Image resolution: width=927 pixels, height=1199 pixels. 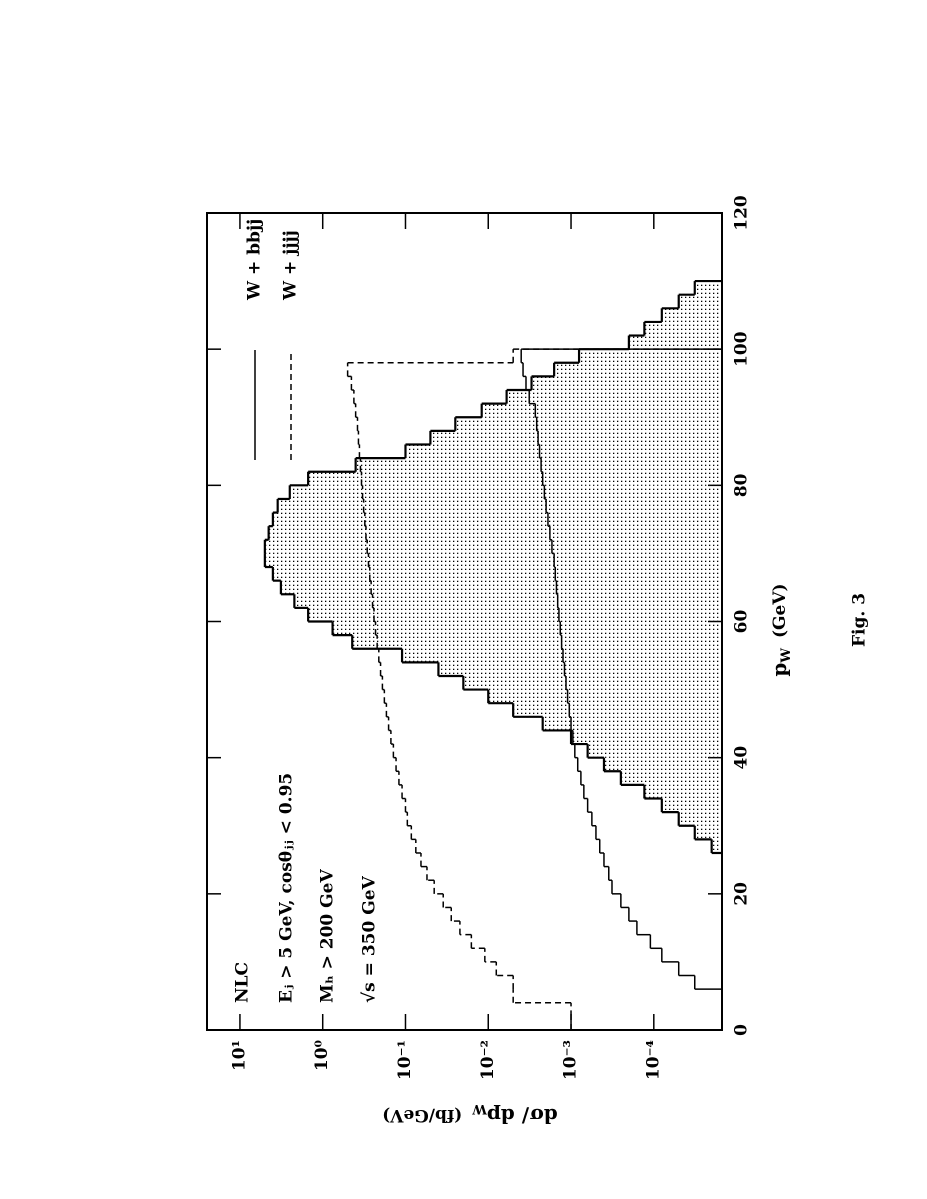 What do you see at coordinates (860, 620) in the screenshot?
I see `caption: Fig. 3` at bounding box center [860, 620].